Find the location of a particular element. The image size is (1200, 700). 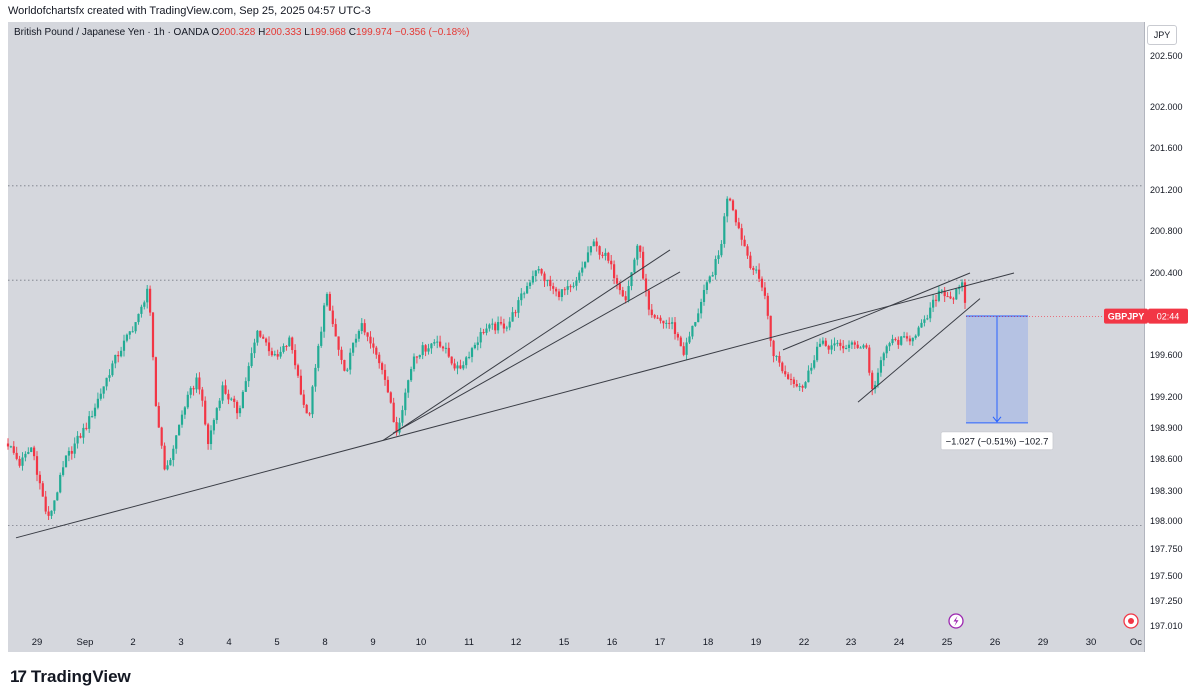

price-tick-label: 199.600 is located at coordinates (1166, 355).